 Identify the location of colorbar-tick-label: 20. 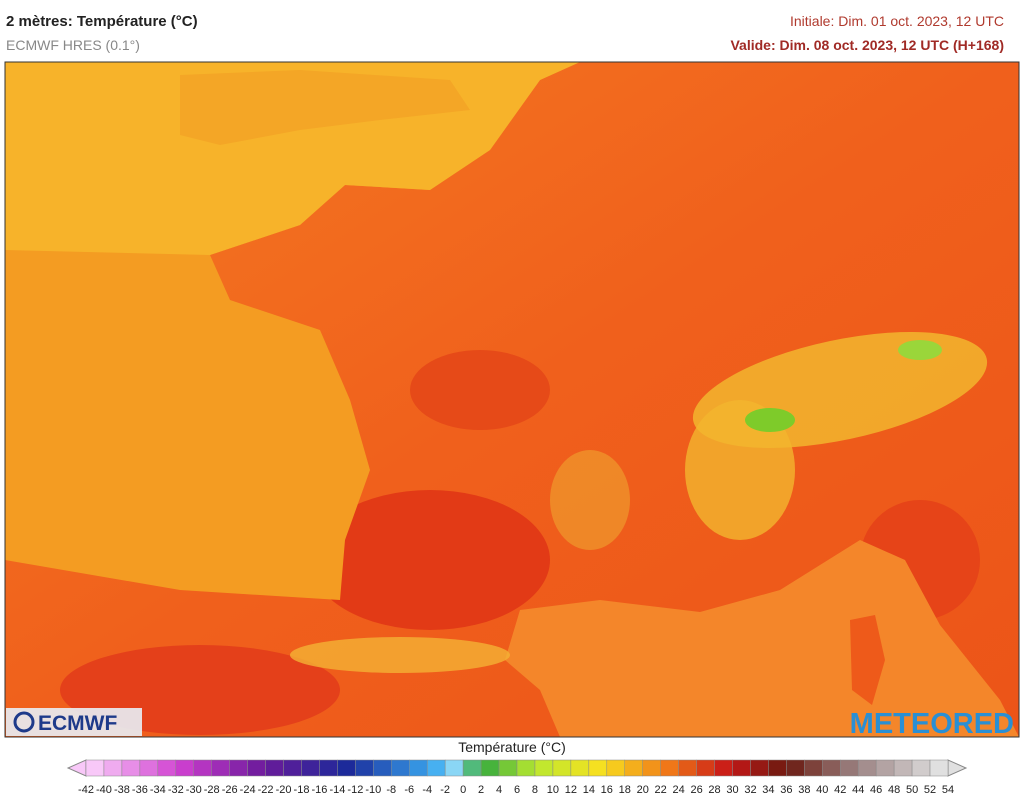
(643, 790).